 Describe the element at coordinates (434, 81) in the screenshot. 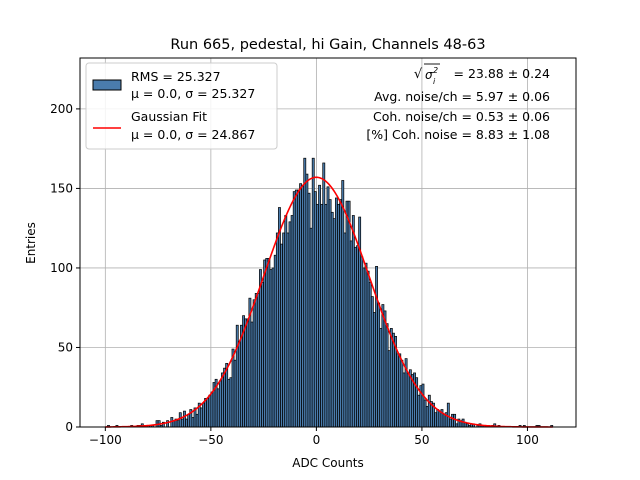

I see `sigma-subscript: i` at that location.